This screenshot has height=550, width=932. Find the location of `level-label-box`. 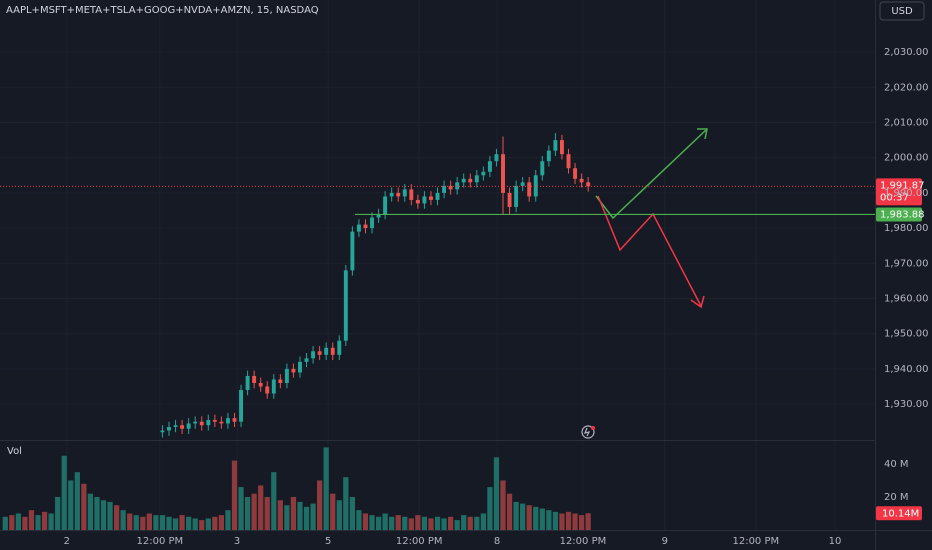

level-label-box is located at coordinates (899, 214).